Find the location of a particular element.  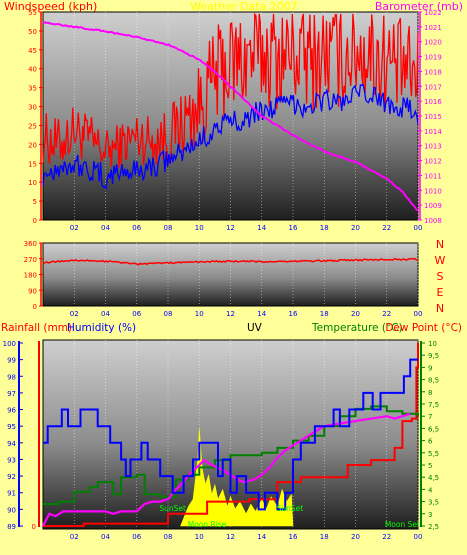

temperature-tick-label: 9,5 is located at coordinates (433, 356).